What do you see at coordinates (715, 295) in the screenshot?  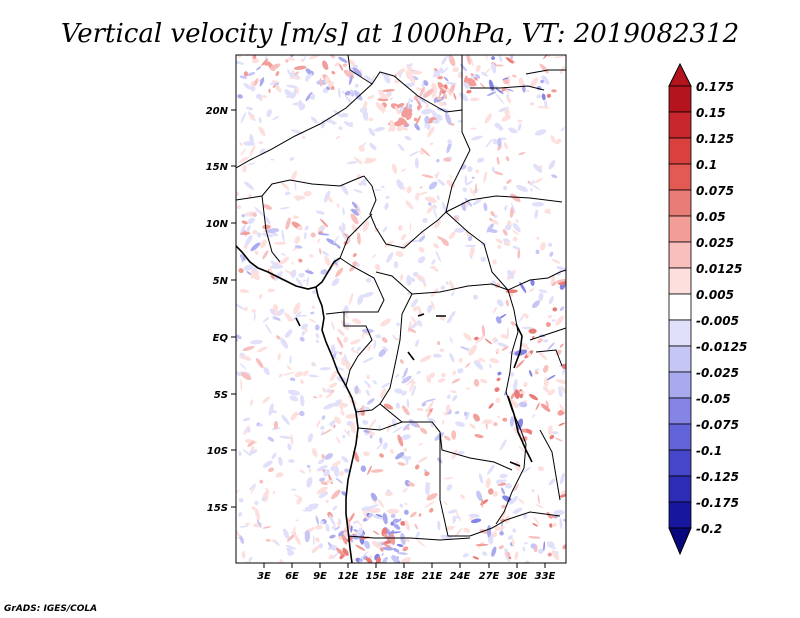 I see `colorbar-label: 0.005` at bounding box center [715, 295].